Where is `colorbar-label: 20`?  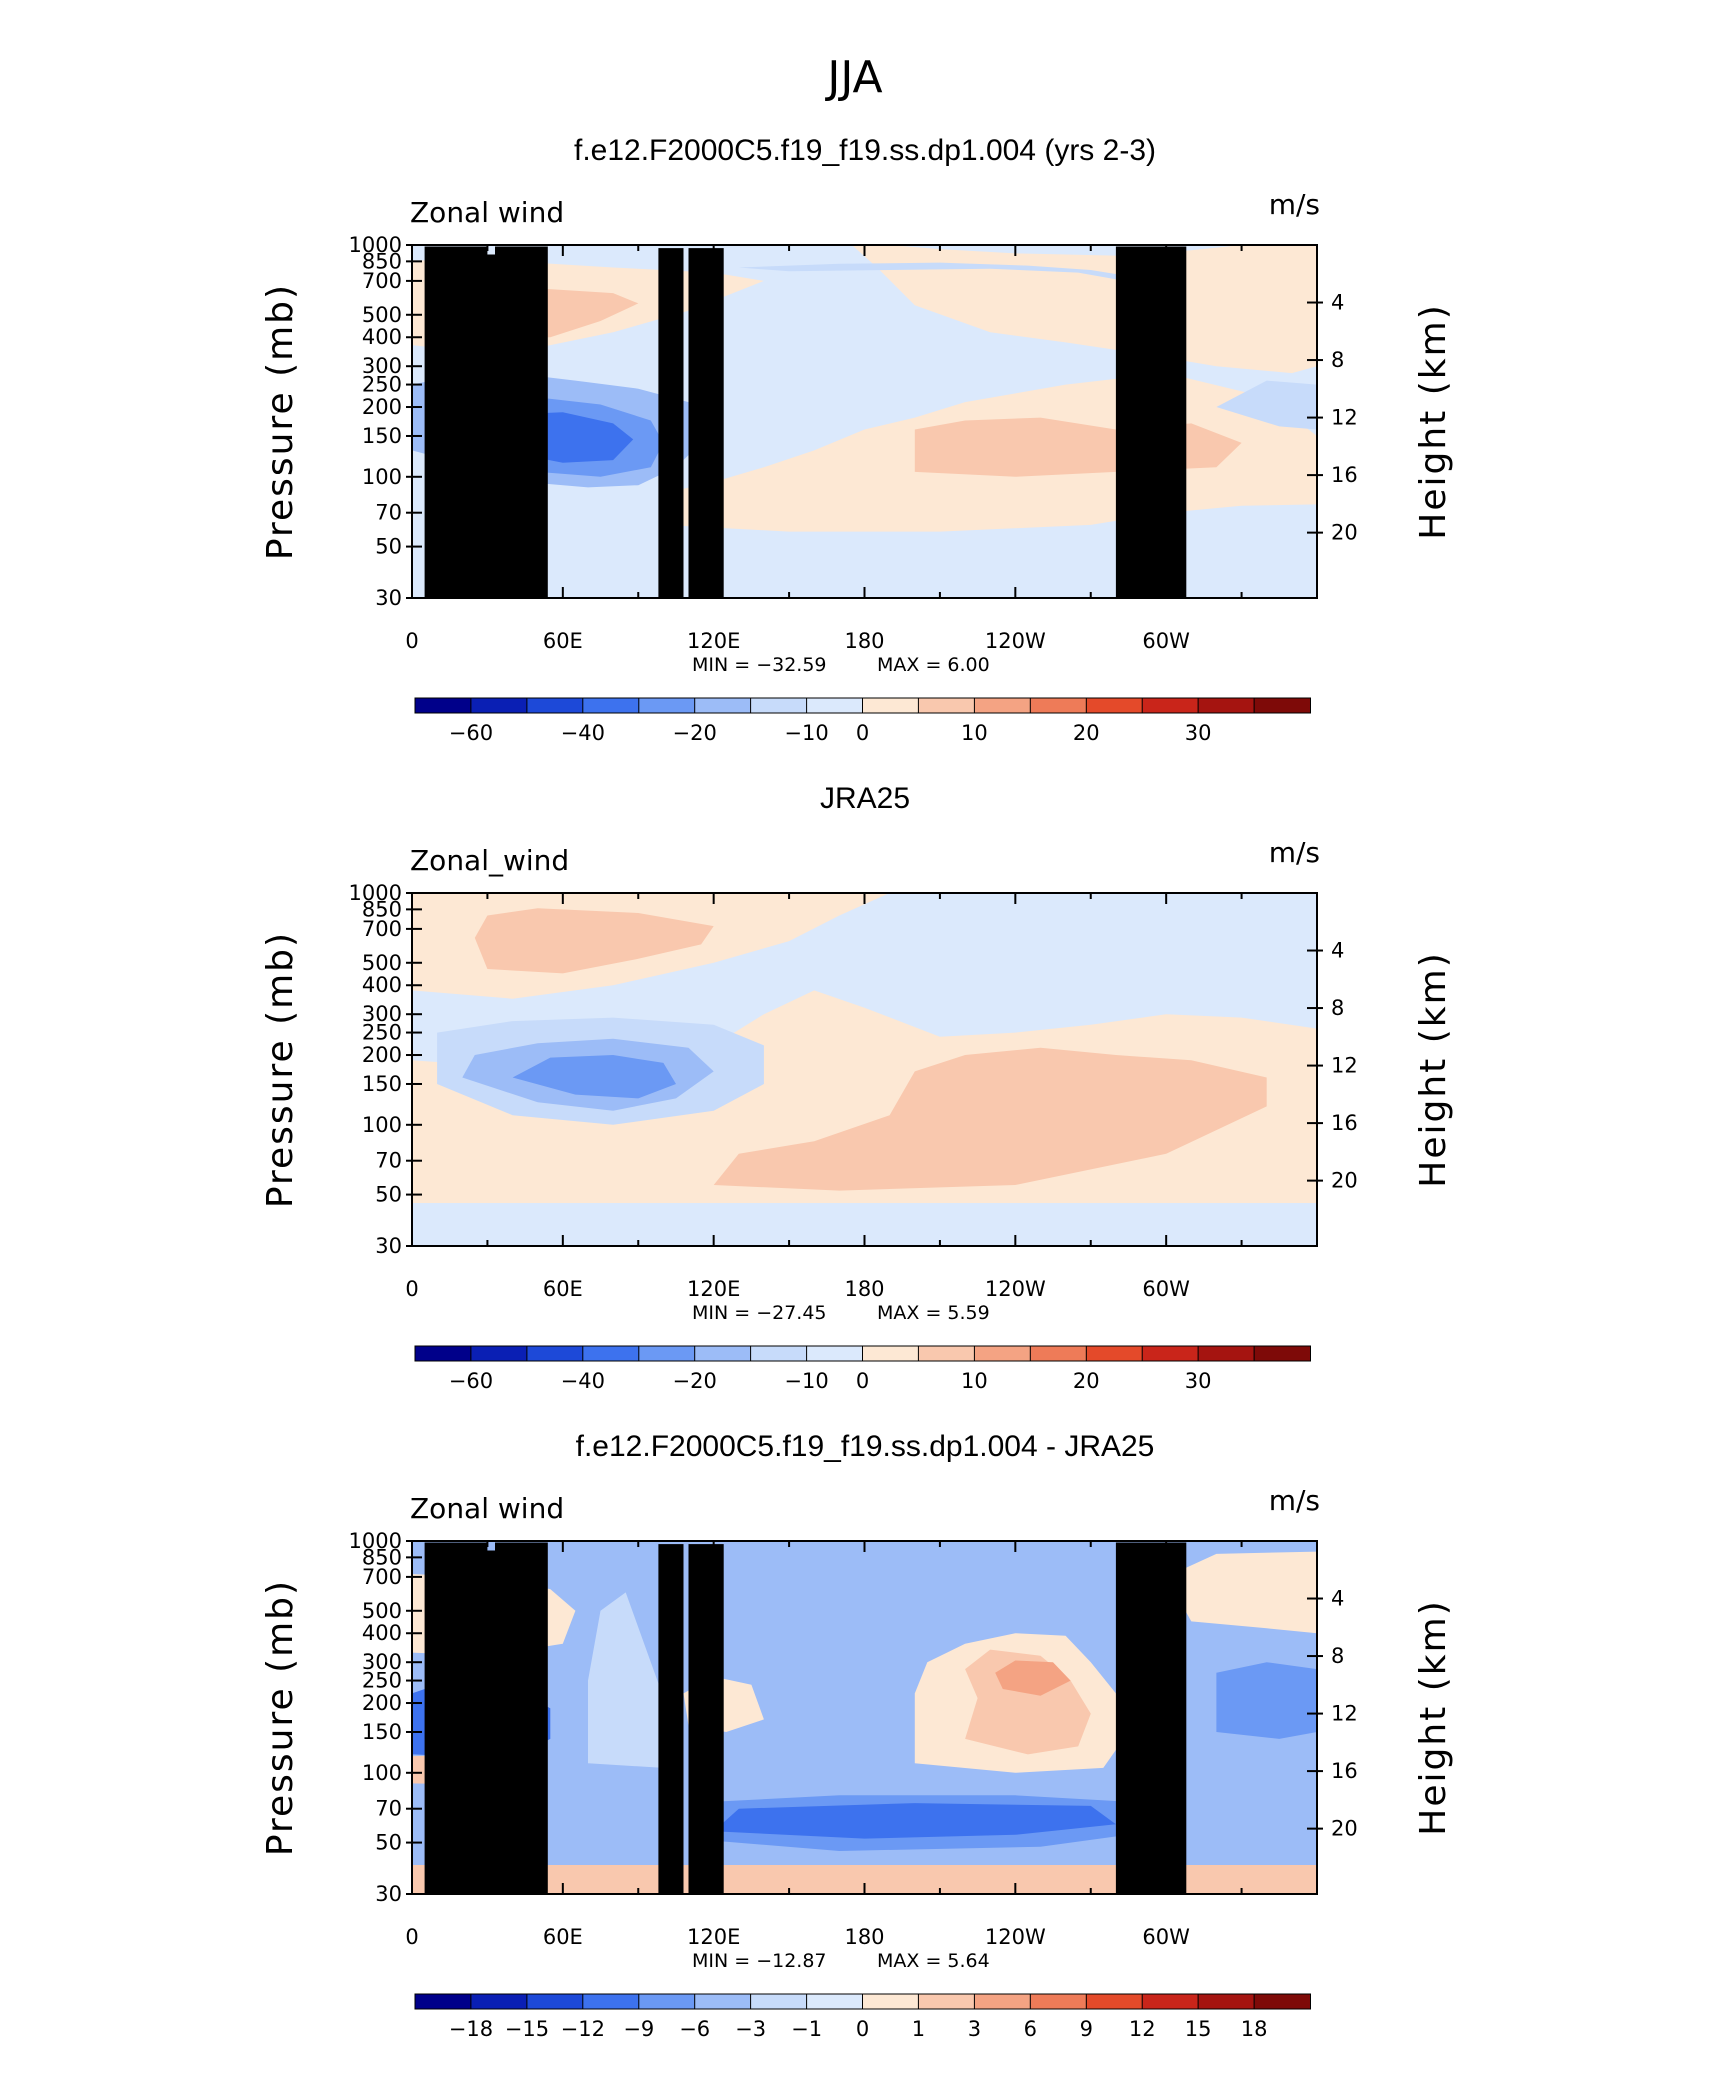 colorbar-label: 20 is located at coordinates (1086, 733).